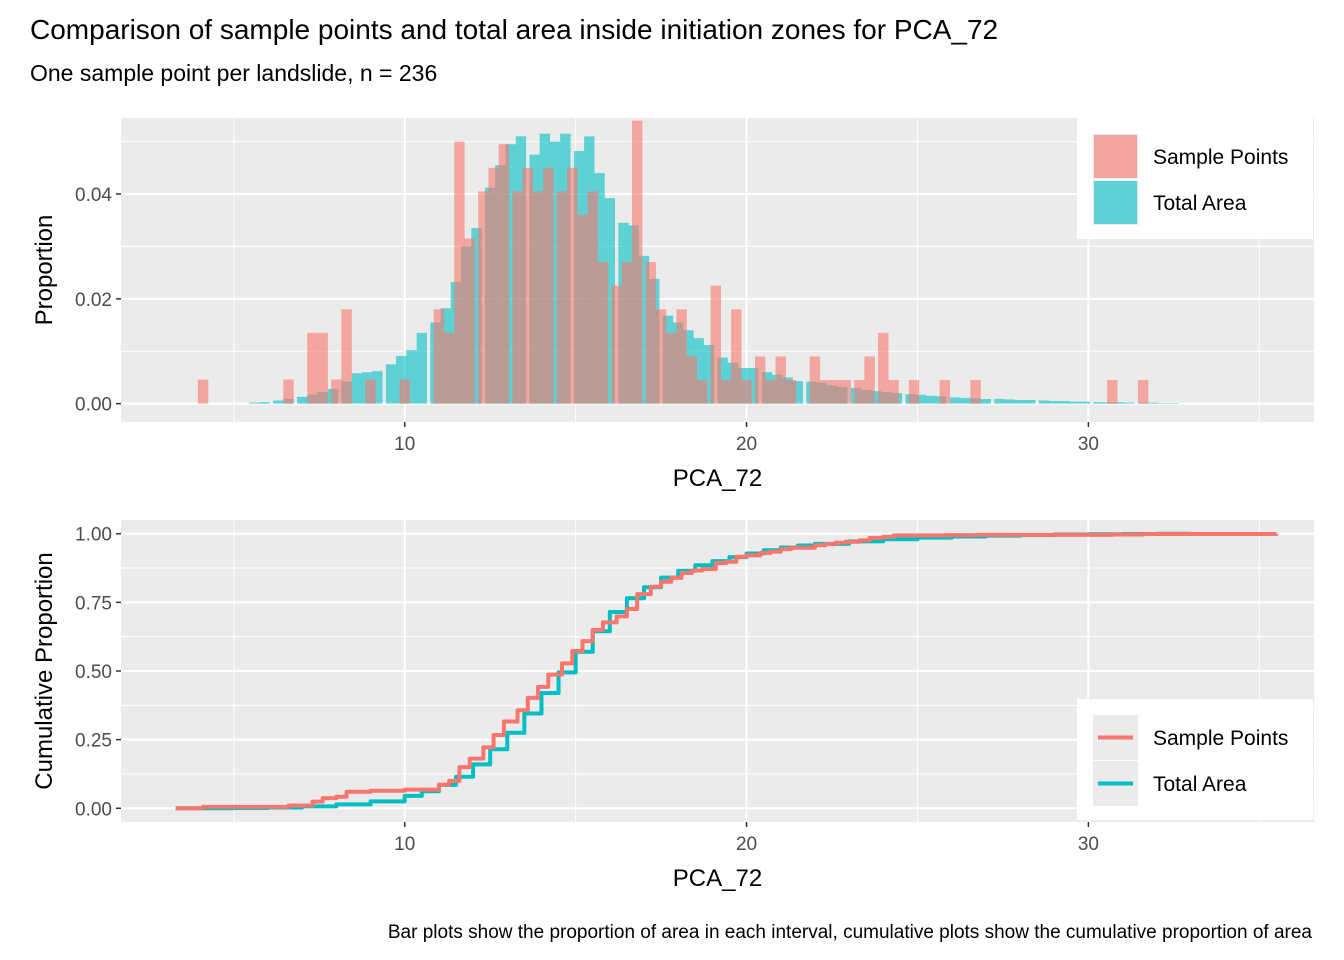  What do you see at coordinates (234, 73) in the screenshot?
I see `chart-subtitle: One sample point per landslide, n = 236` at bounding box center [234, 73].